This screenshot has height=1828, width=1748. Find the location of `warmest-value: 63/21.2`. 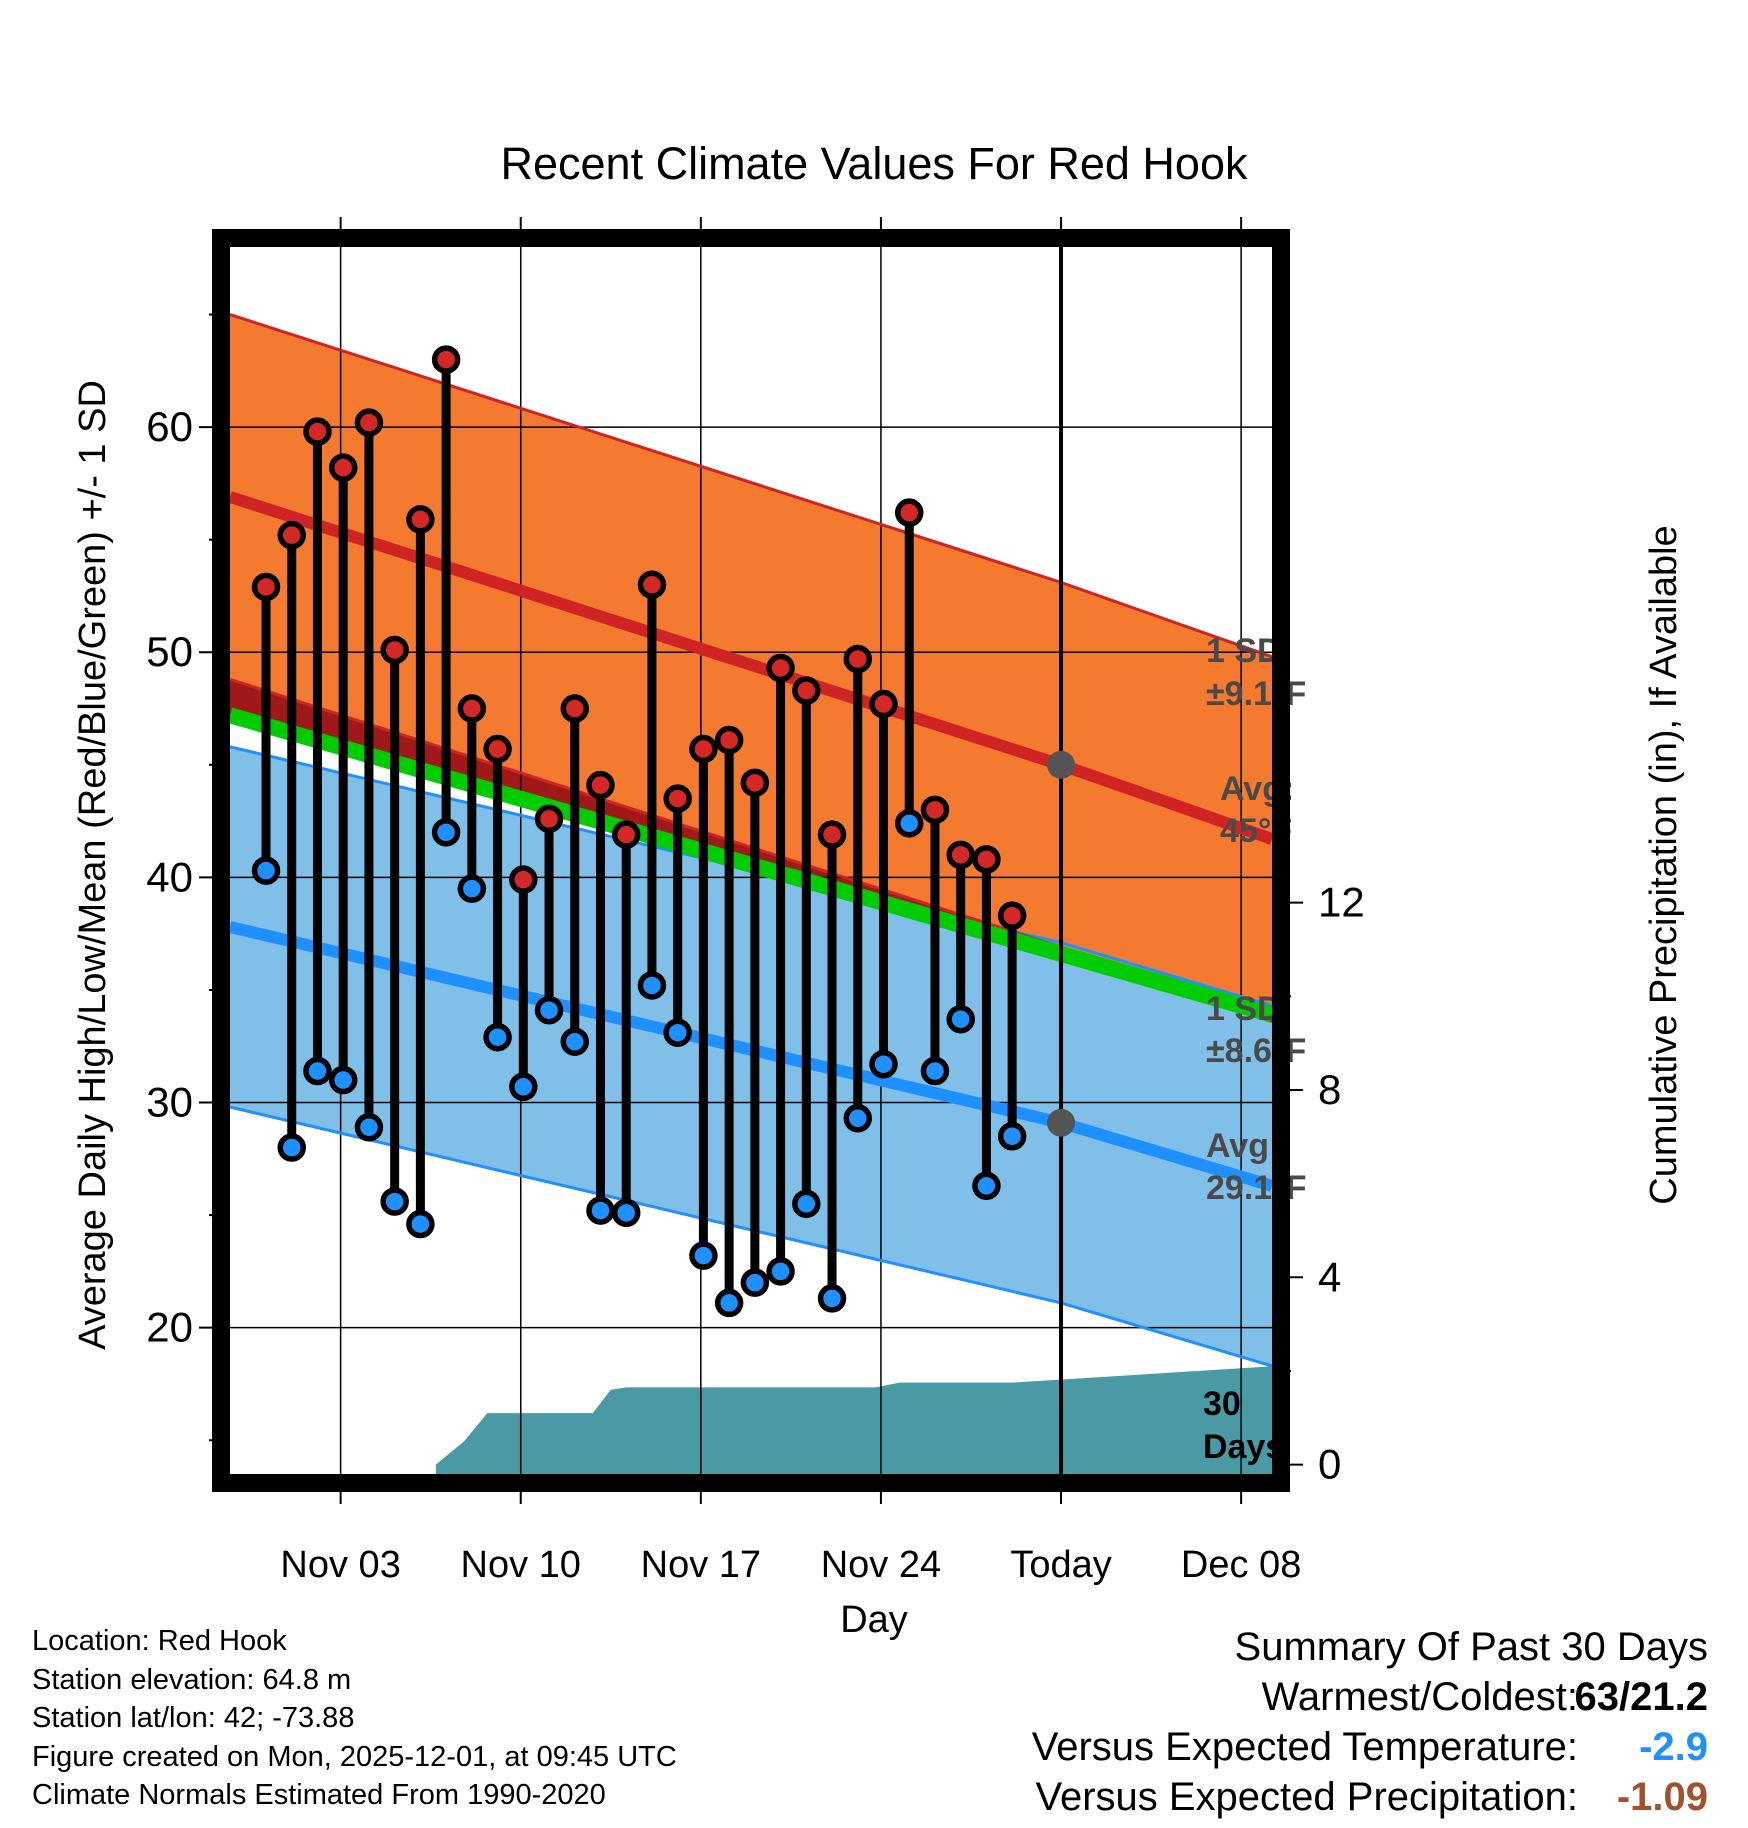

warmest-value: 63/21.2 is located at coordinates (1641, 1697).